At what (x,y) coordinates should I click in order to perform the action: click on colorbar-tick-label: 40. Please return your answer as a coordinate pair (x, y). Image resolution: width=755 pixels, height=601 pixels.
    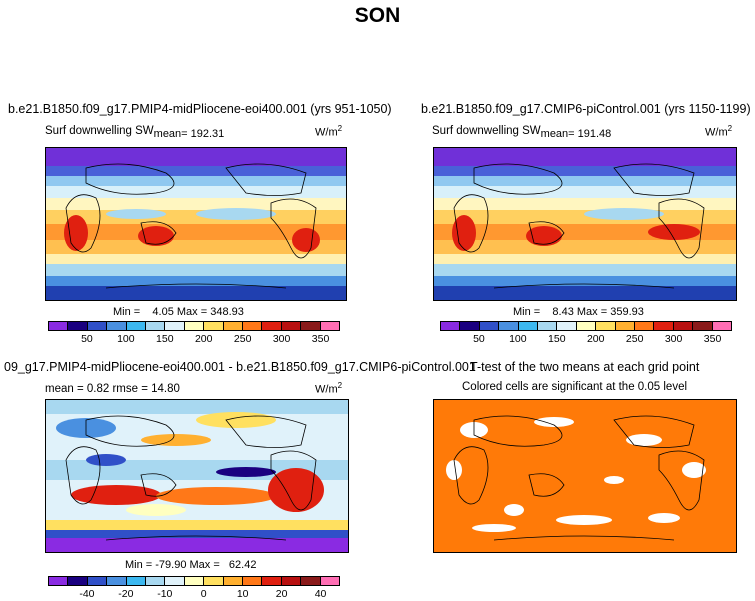
    Looking at the image, I should click on (320, 594).